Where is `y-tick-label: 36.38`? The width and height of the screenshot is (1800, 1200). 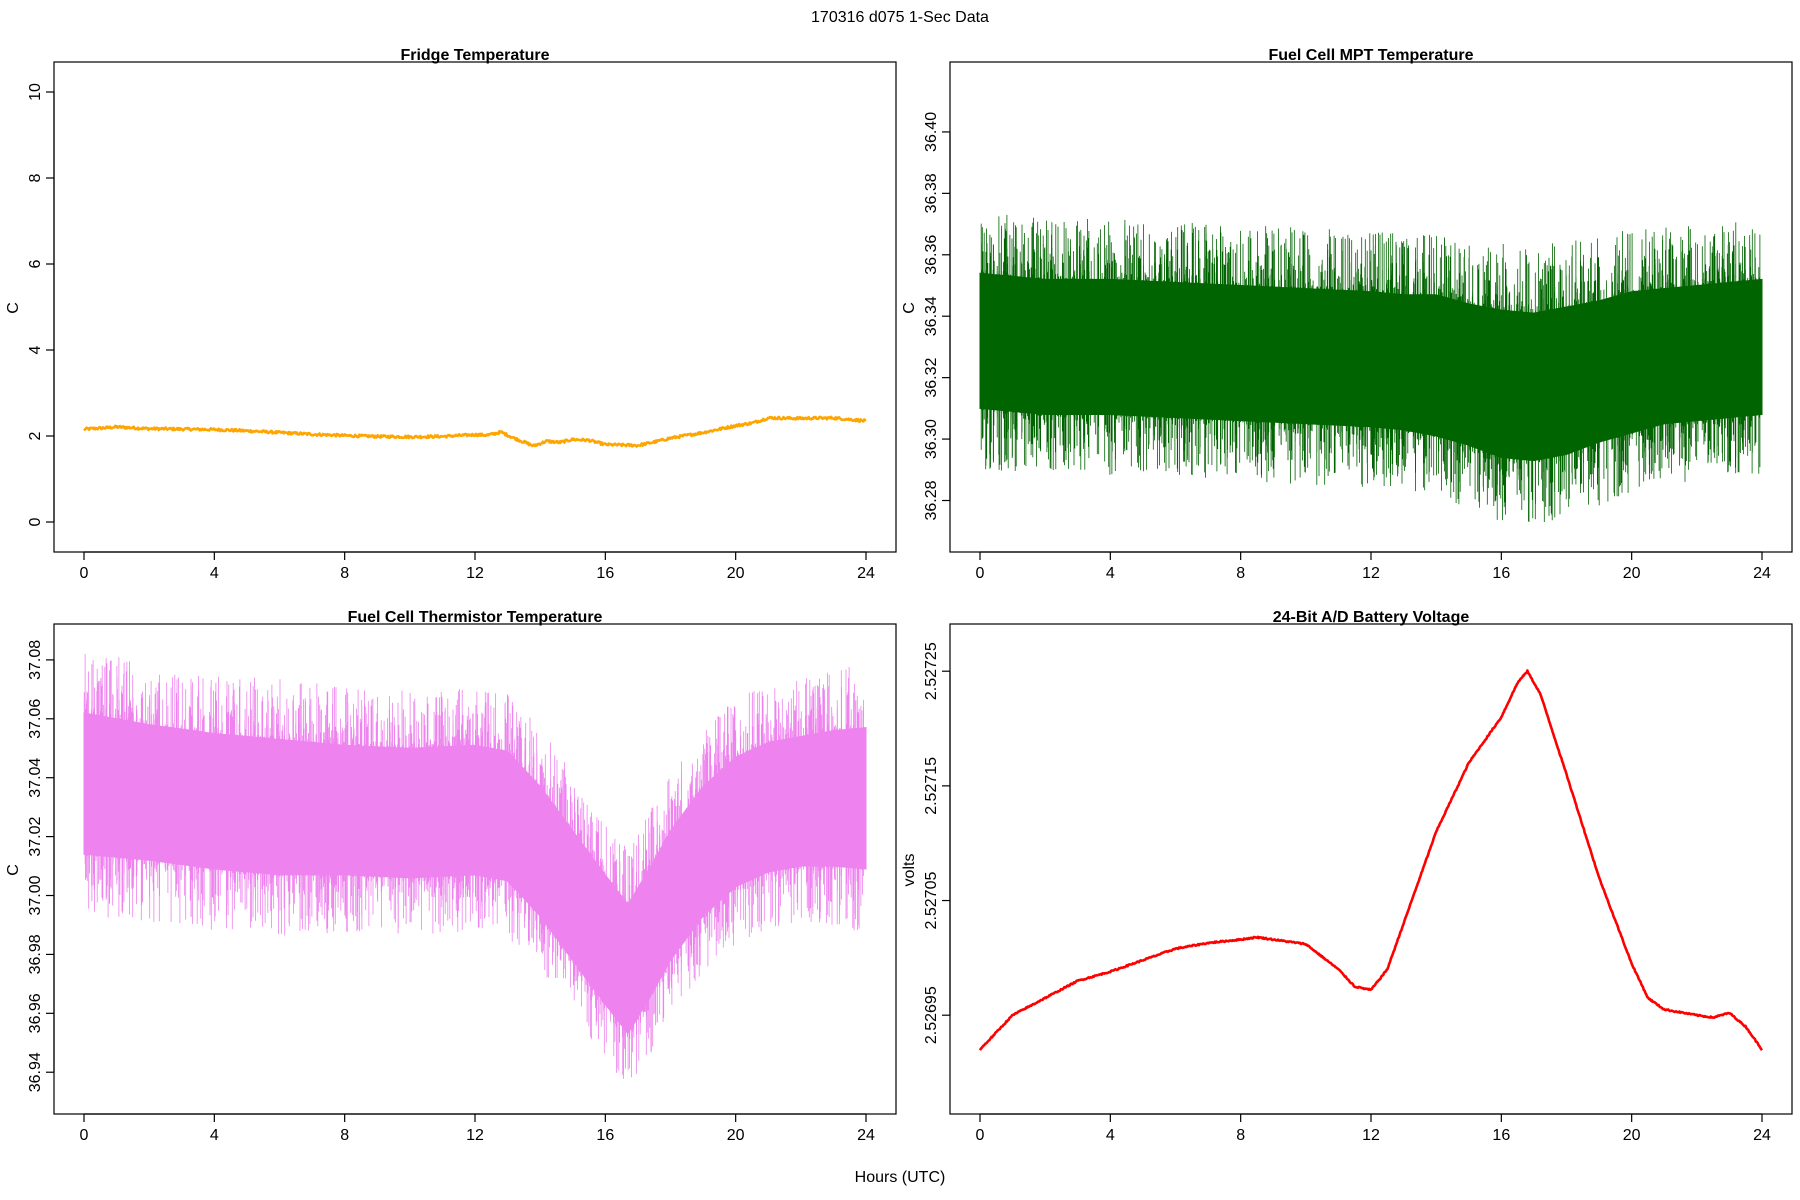
y-tick-label: 36.38 is located at coordinates (931, 193).